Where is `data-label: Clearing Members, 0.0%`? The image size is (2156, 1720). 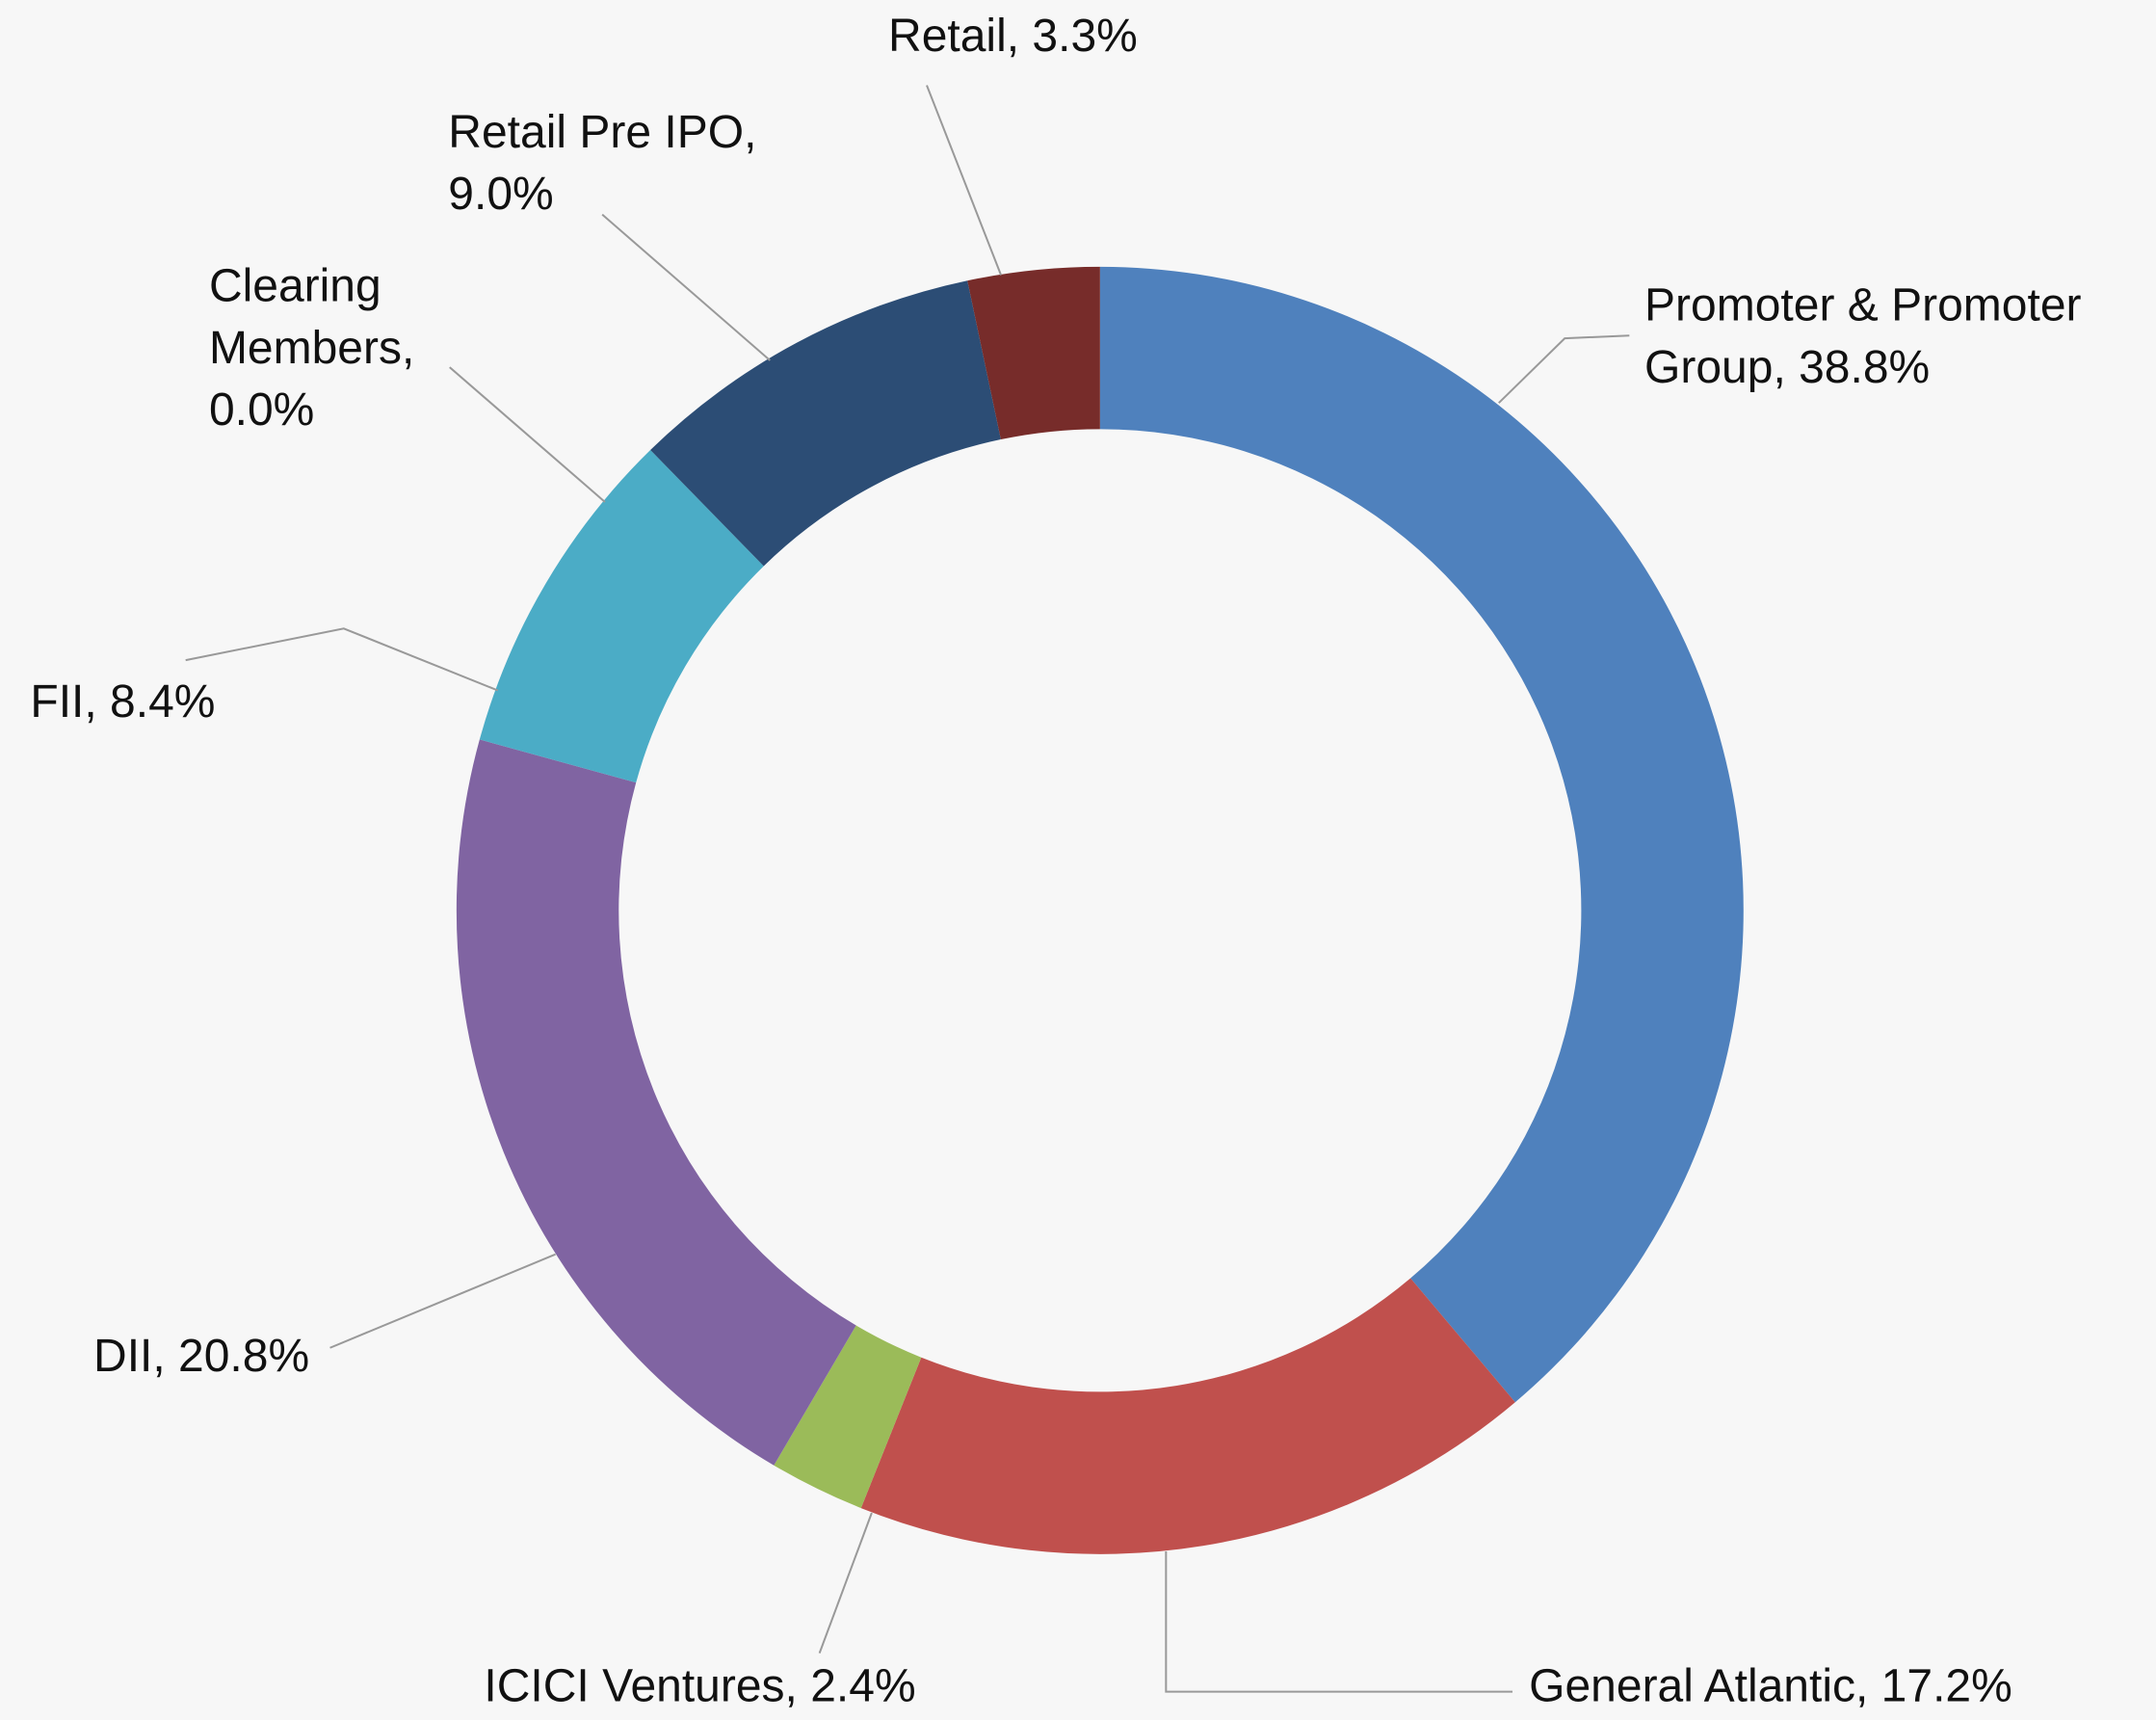
data-label: Clearing Members, 0.0% is located at coordinates (311, 348).